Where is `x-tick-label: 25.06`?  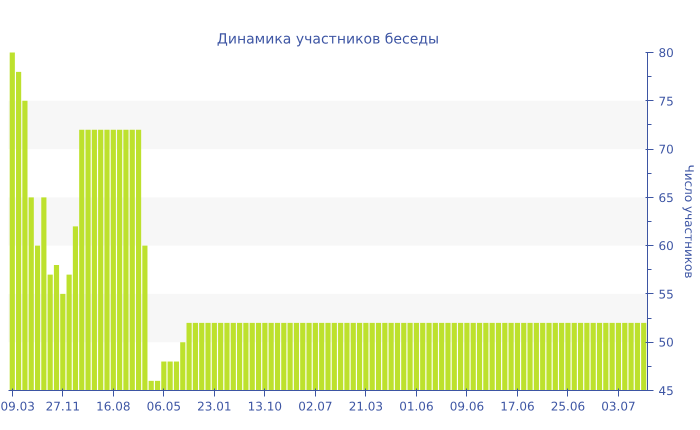 x-tick-label: 25.06 is located at coordinates (568, 407).